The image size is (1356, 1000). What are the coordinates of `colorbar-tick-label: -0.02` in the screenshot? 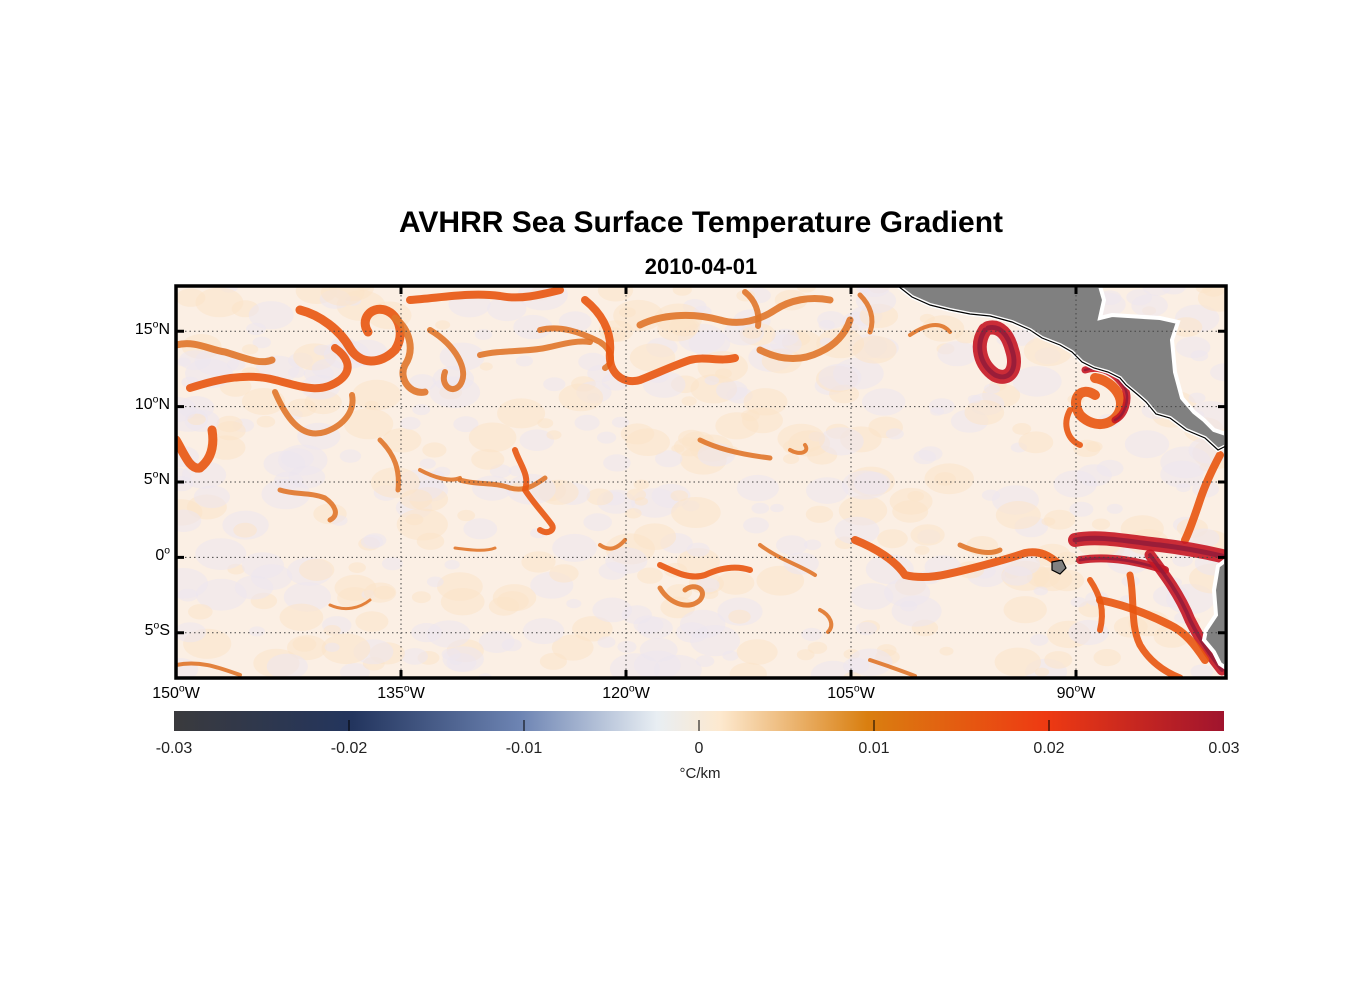 It's located at (349, 748).